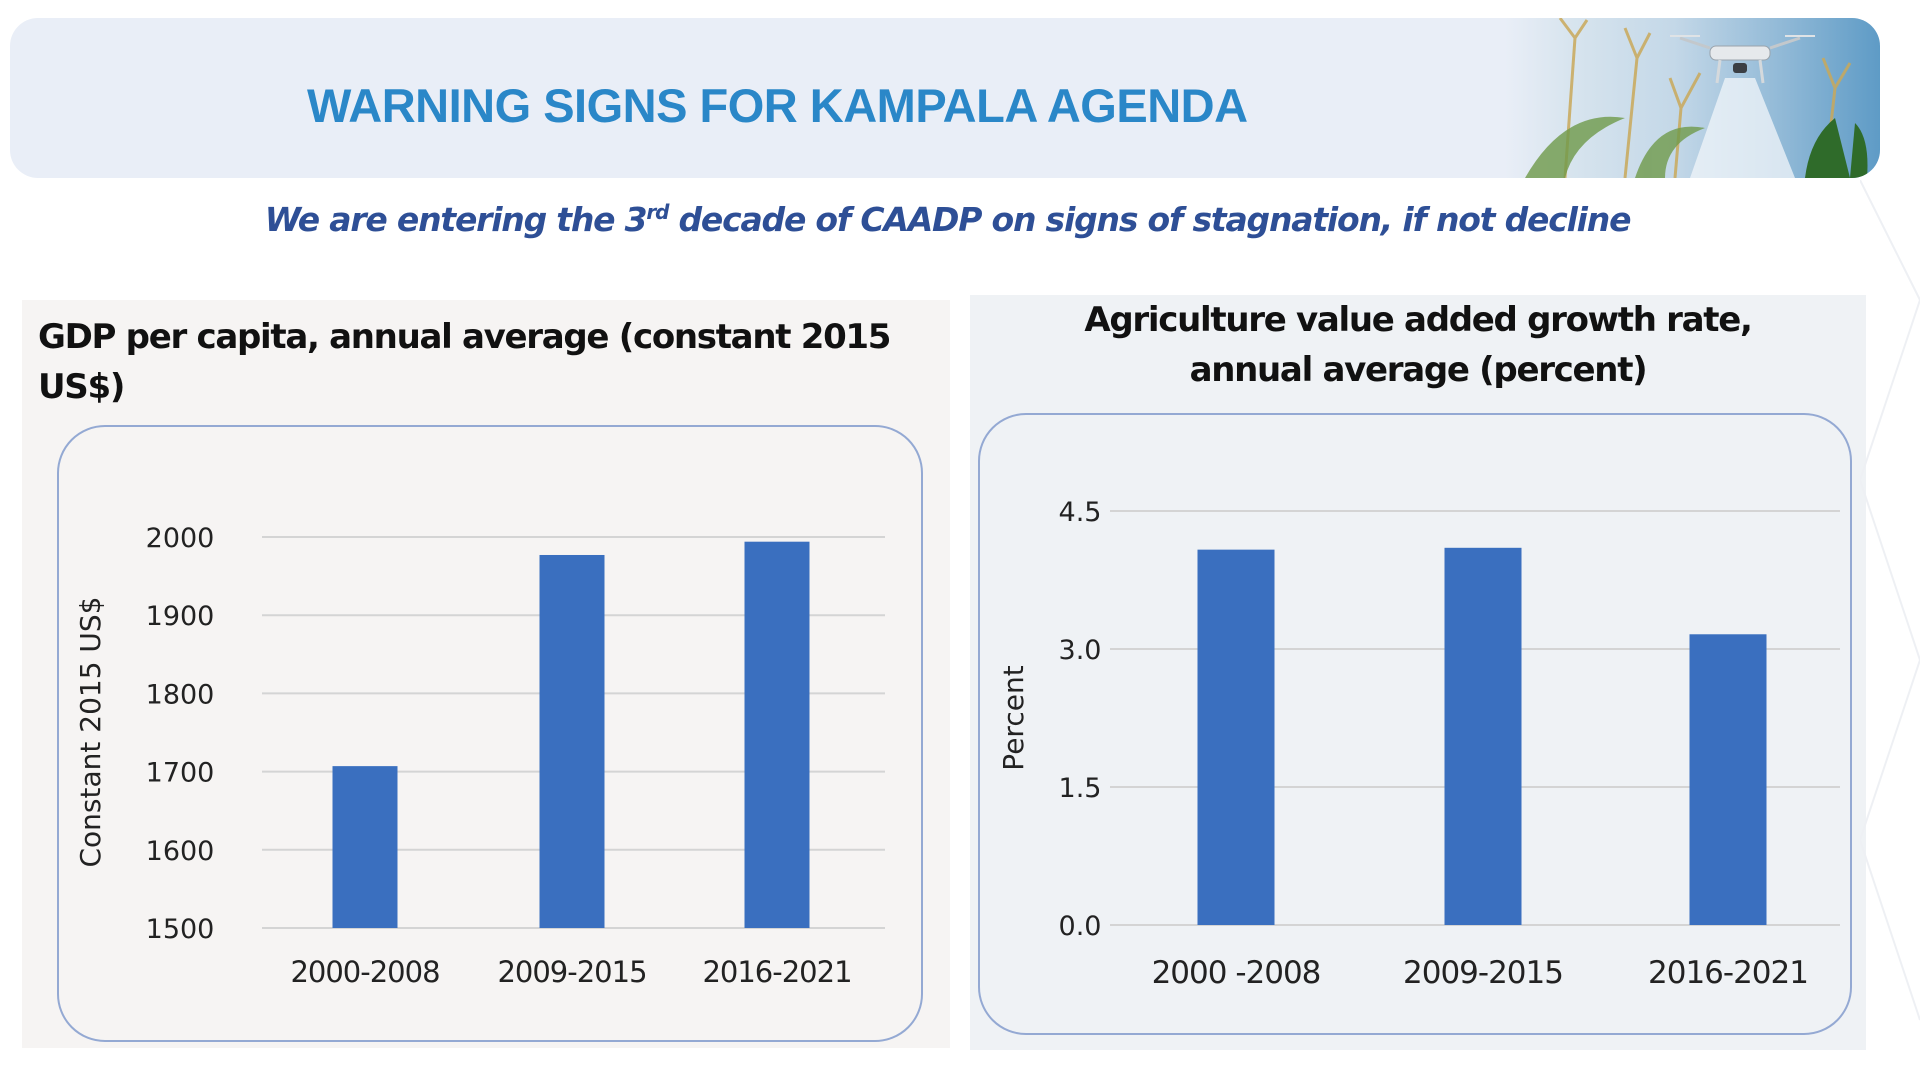 Image resolution: width=1920 pixels, height=1080 pixels. I want to click on header-banner: WARNING SIGNS FOR KAMPALA AGENDA, so click(945, 98).